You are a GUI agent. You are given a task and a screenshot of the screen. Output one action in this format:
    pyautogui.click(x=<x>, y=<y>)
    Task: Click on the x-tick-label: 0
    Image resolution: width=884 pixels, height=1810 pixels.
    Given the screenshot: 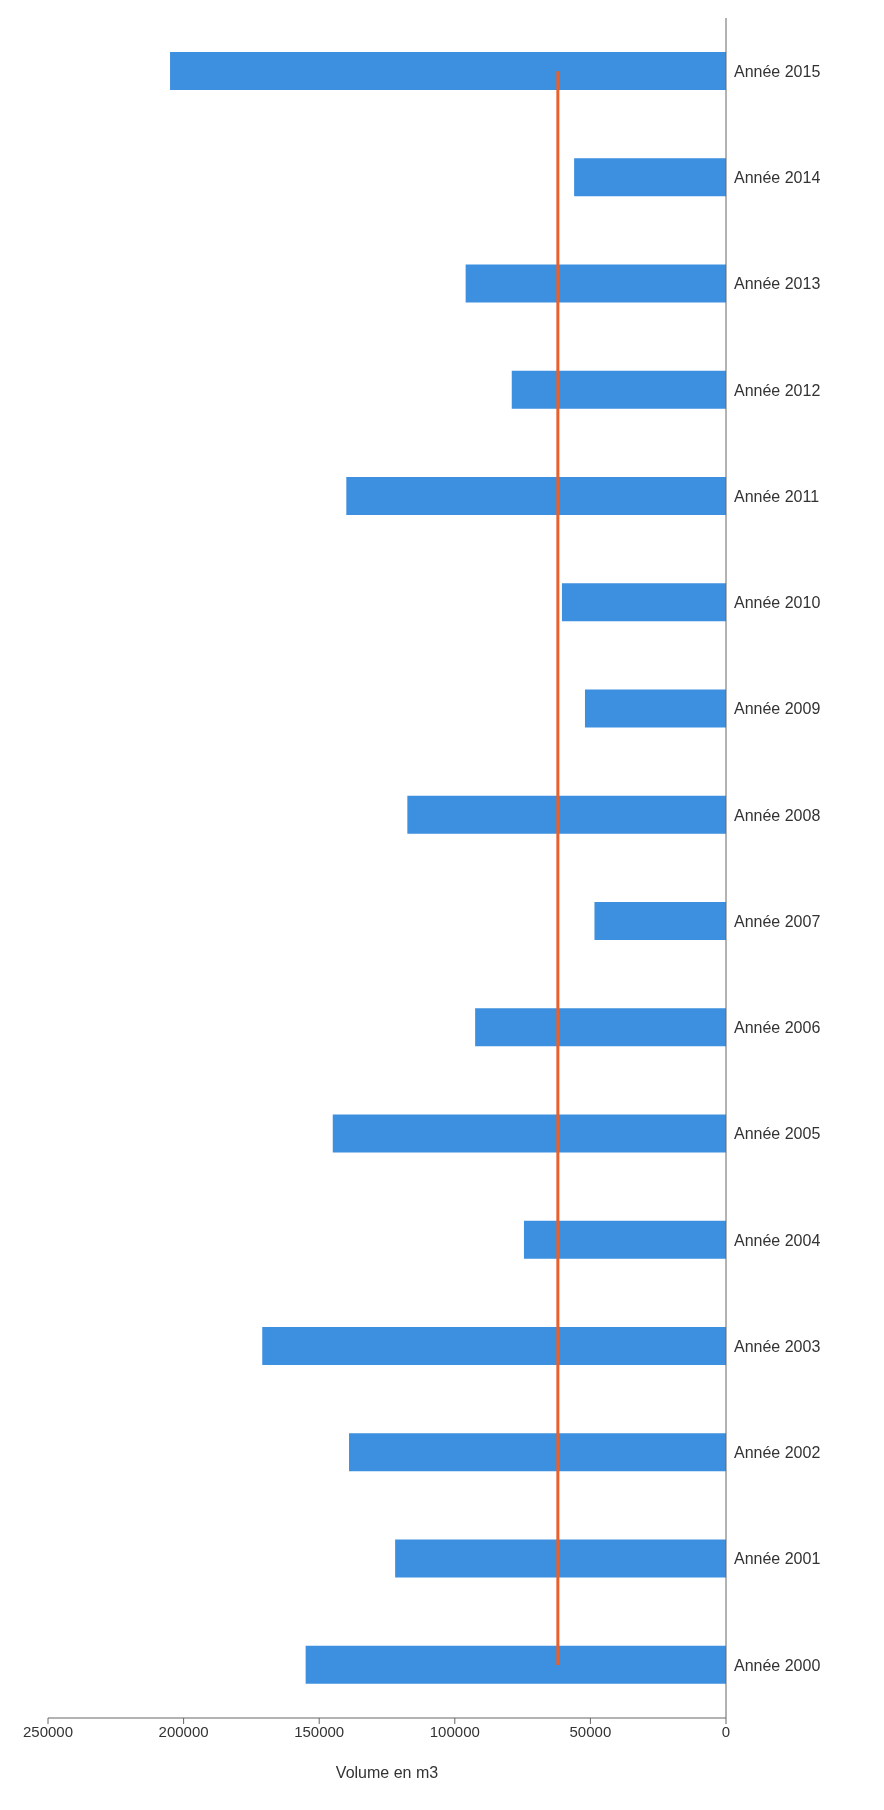 What is the action you would take?
    pyautogui.click(x=726, y=1731)
    